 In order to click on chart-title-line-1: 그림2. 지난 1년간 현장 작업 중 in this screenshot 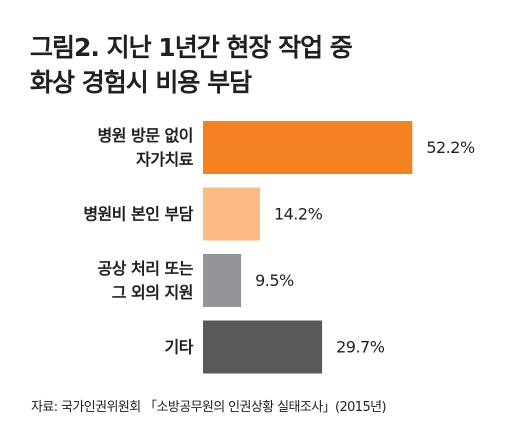, I will do `click(191, 47)`.